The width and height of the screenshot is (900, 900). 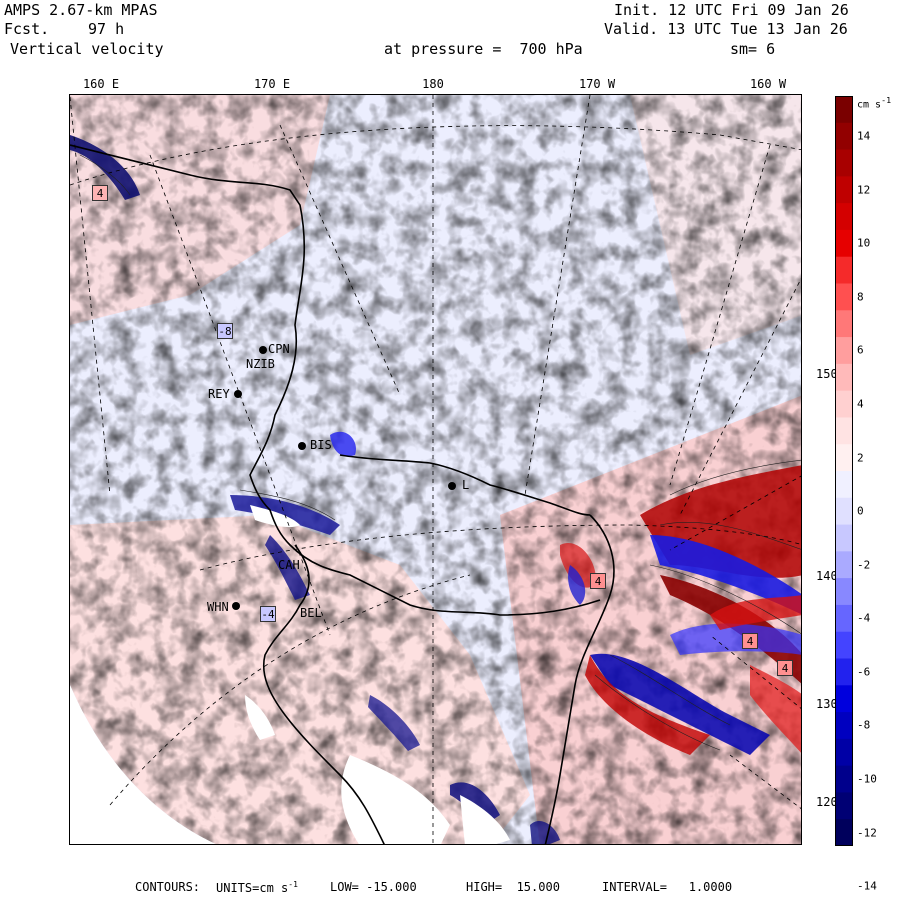 I want to click on colorbar-tick-label: -14, so click(x=867, y=886).